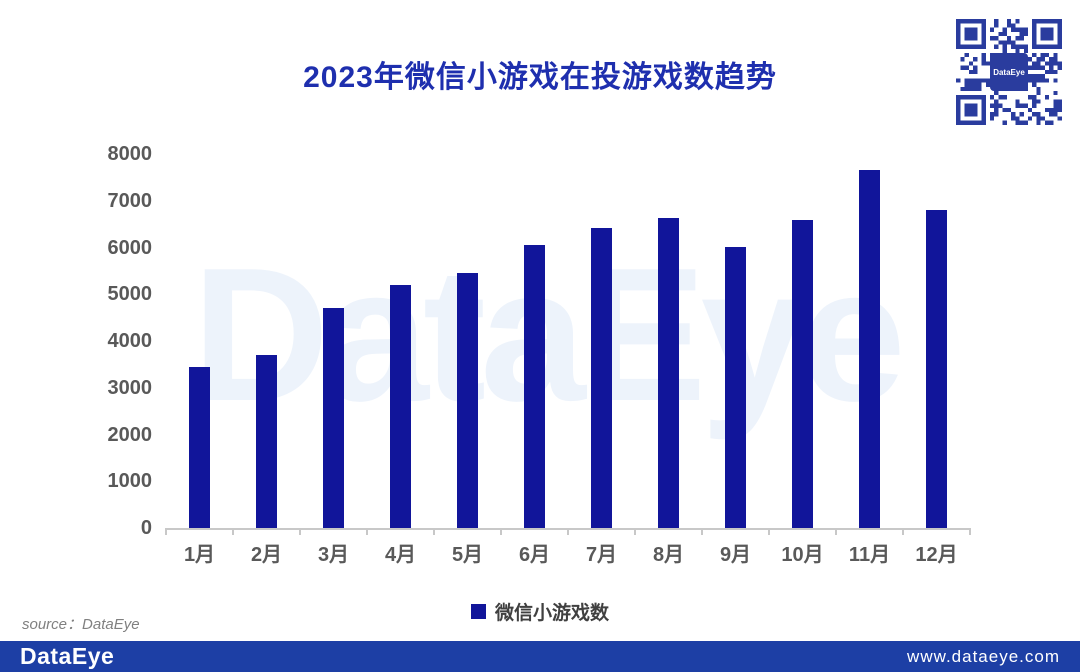  I want to click on x-tick-label: 3月, so click(333, 555).